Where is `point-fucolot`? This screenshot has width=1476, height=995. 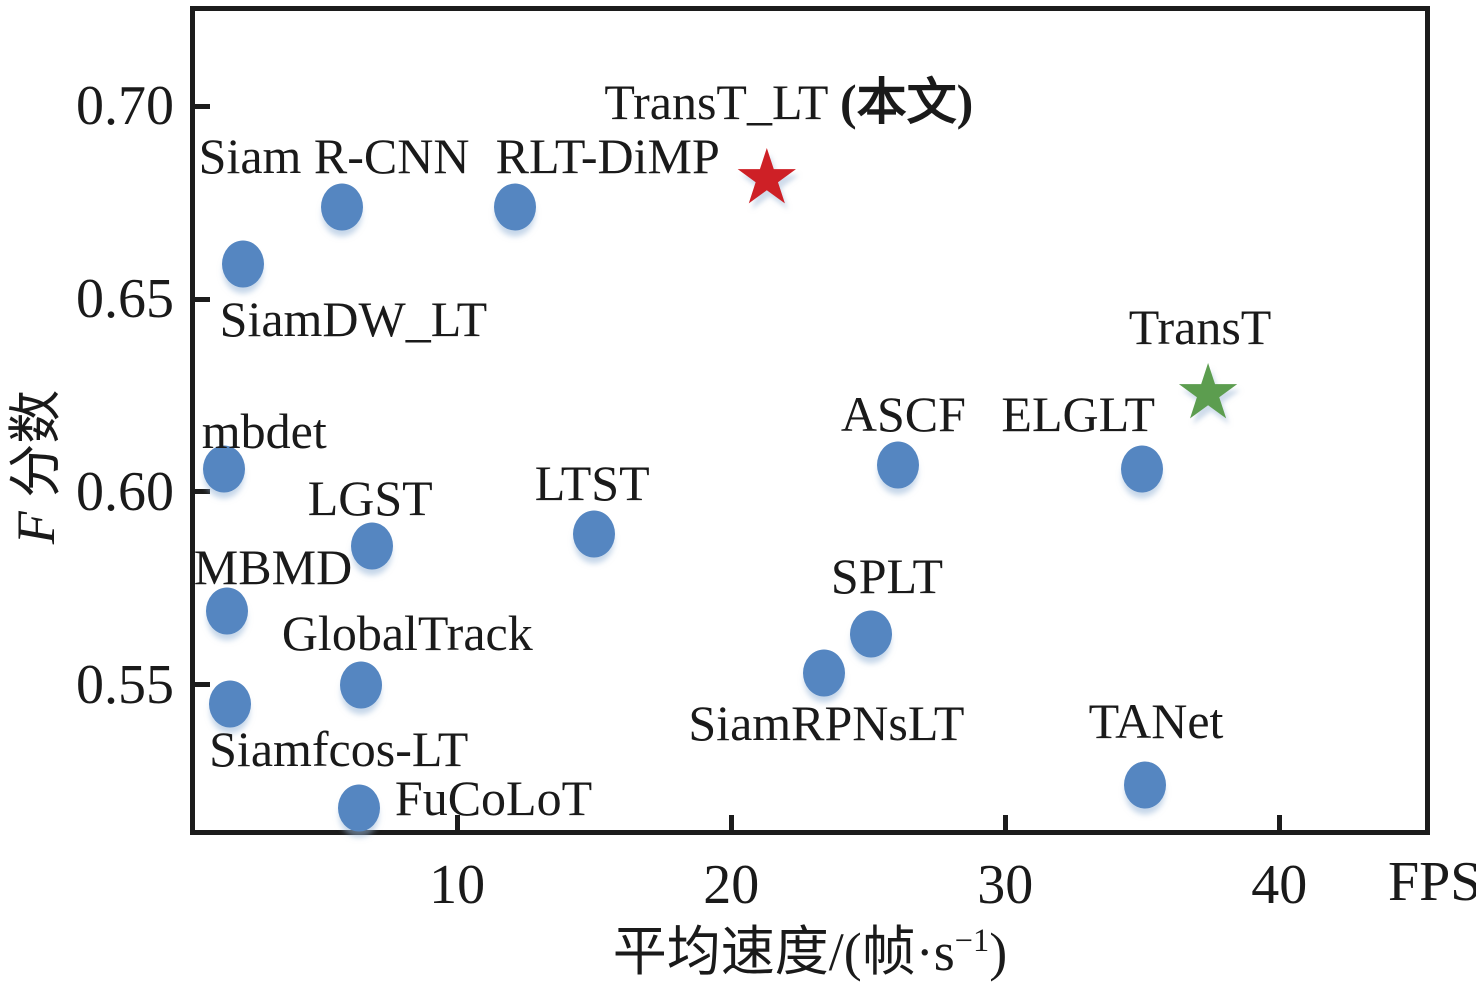
point-fucolot is located at coordinates (358, 808).